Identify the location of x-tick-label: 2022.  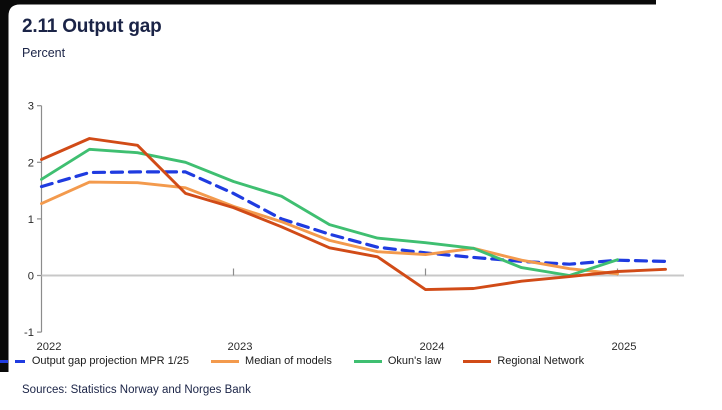
(49, 347).